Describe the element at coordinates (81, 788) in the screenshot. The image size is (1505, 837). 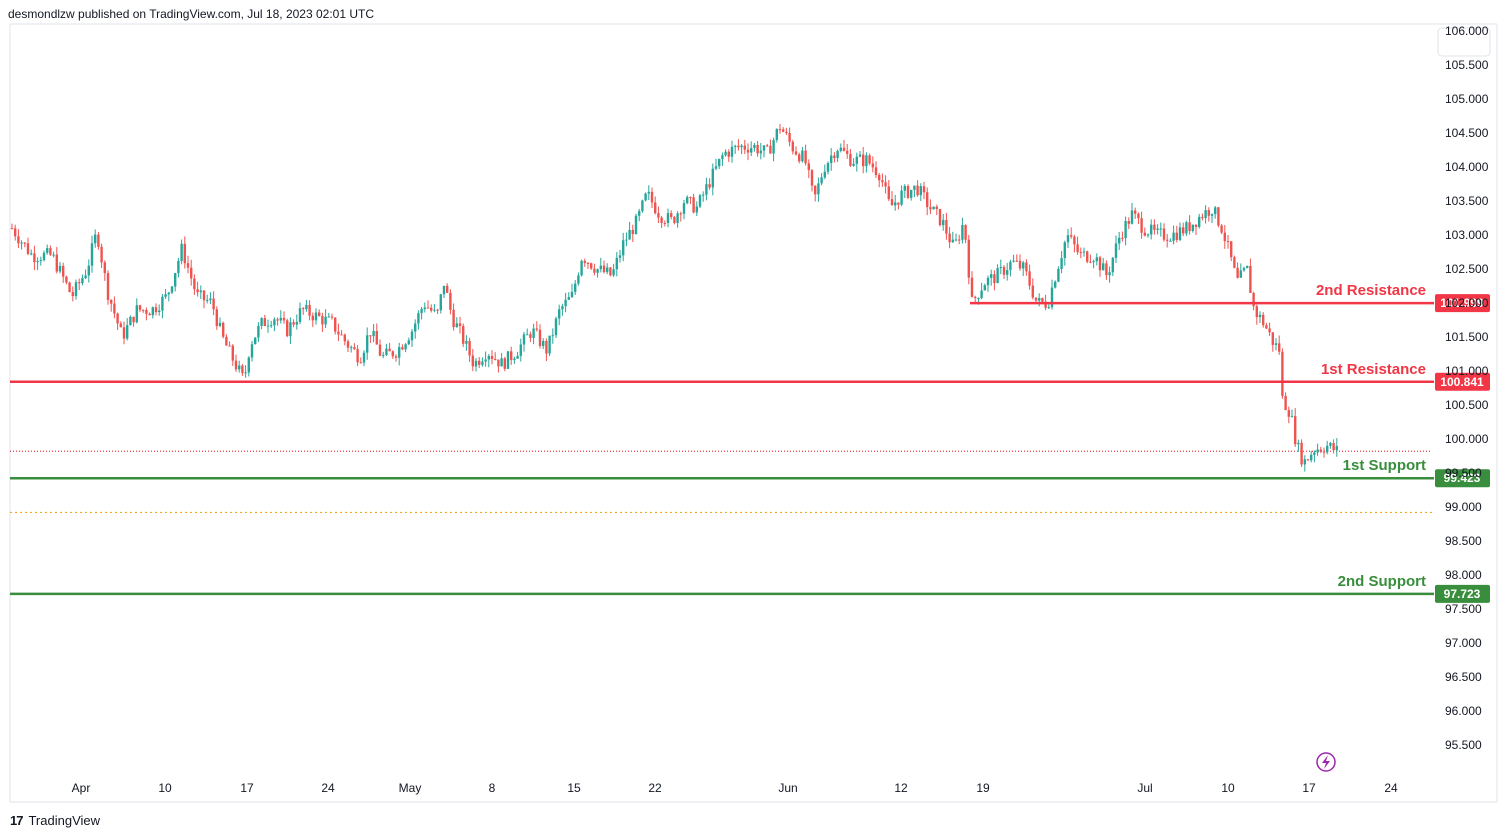
I see `time-tick-label: Apr` at that location.